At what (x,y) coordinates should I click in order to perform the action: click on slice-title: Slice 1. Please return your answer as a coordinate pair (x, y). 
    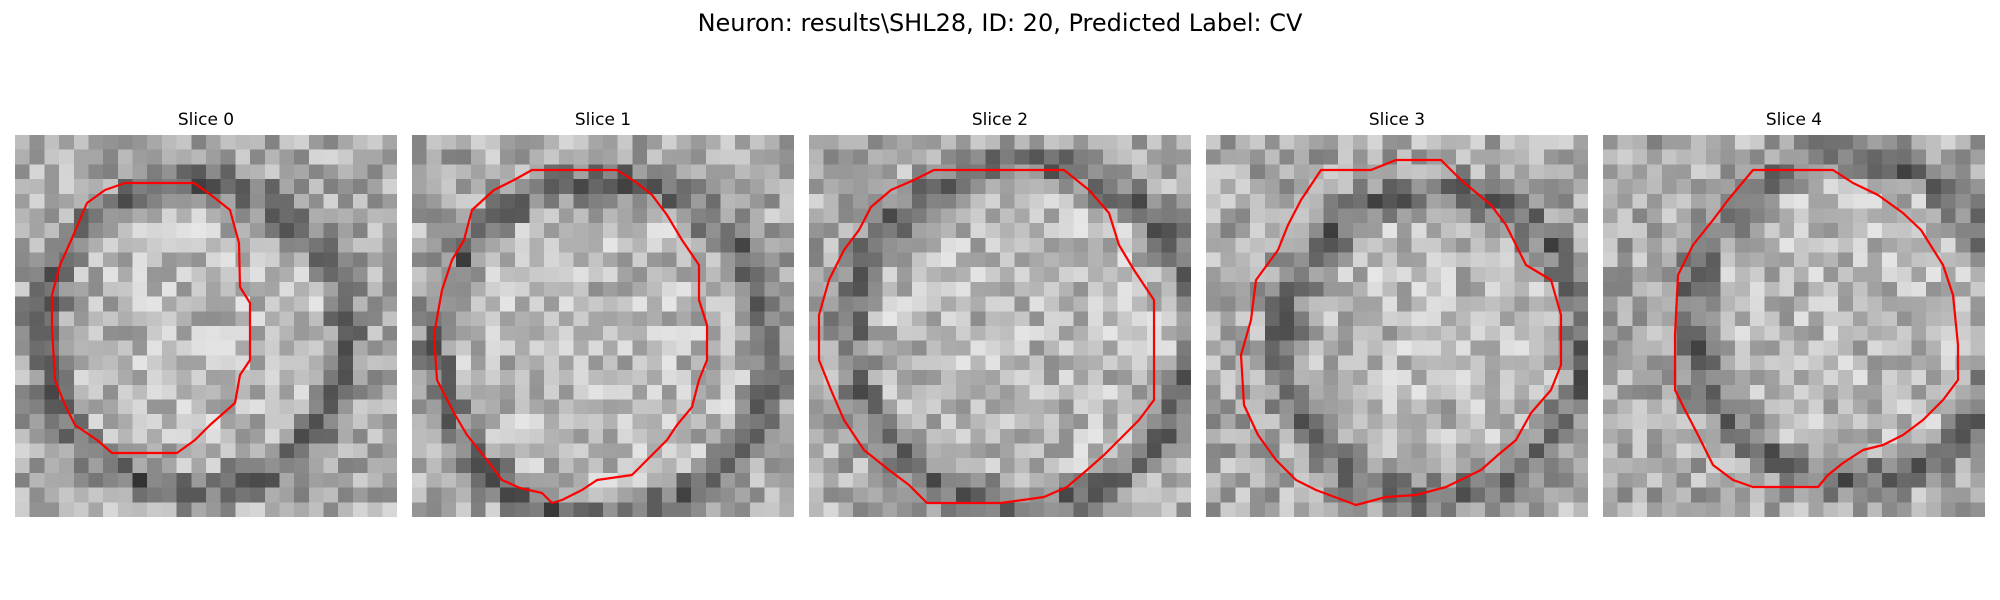
    Looking at the image, I should click on (603, 120).